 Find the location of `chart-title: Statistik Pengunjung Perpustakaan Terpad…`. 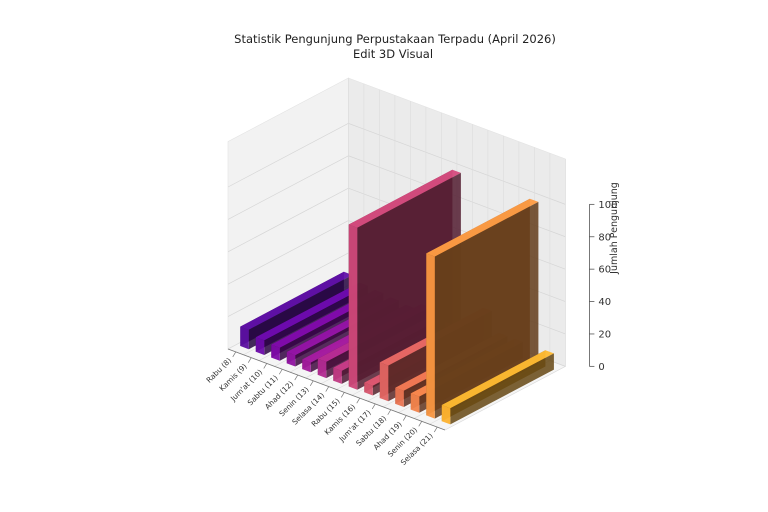

chart-title: Statistik Pengunjung Perpustakaan Terpad… is located at coordinates (395, 39).